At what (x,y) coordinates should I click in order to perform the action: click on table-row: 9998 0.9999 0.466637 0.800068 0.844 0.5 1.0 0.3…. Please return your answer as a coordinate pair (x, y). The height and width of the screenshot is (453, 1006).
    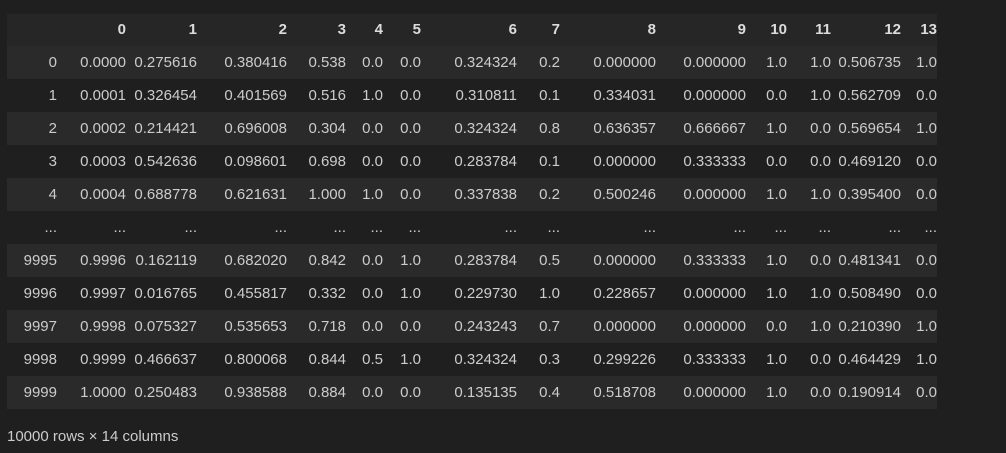
    Looking at the image, I should click on (472, 359).